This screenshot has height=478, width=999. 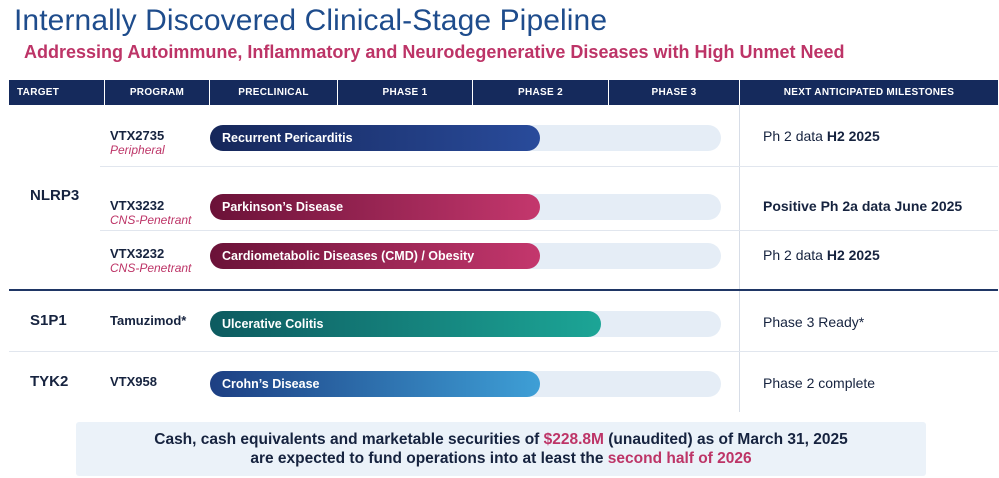 I want to click on milestone: Positive Ph 2a data June 2025, so click(x=862, y=206).